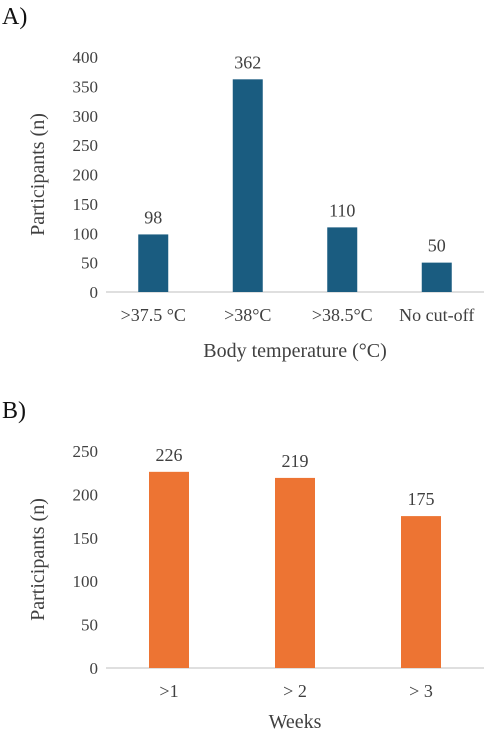 The image size is (489, 734). I want to click on data-label: 110, so click(342, 210).